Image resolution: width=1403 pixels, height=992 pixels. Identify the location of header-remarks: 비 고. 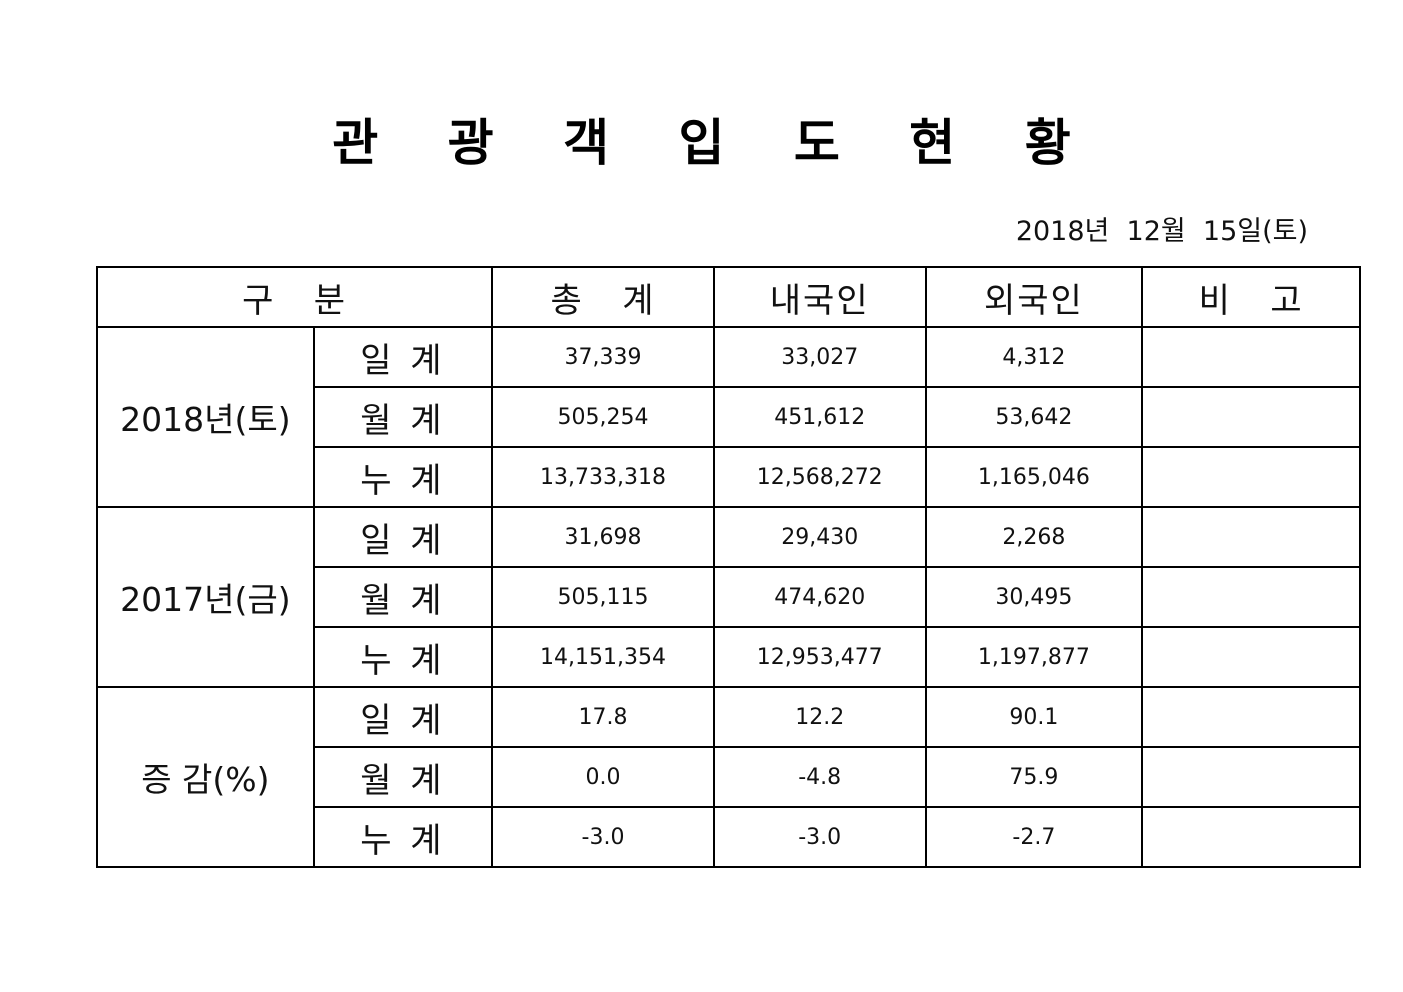
(1251, 297).